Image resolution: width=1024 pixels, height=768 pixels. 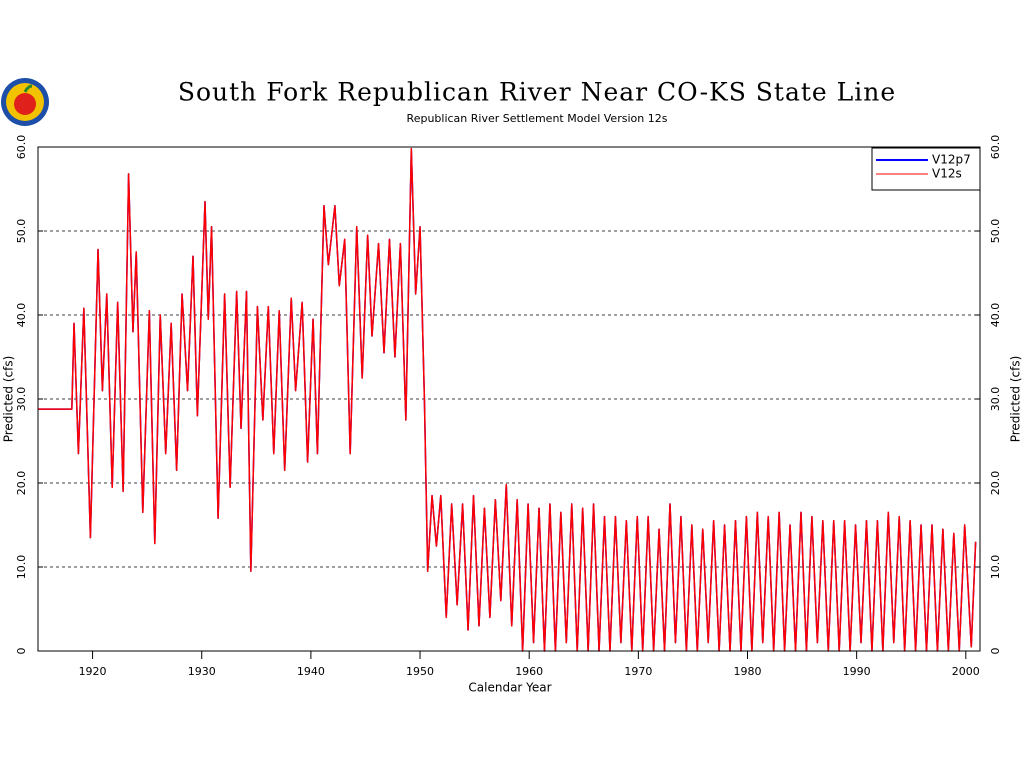 I want to click on x-tick-label: 1930, so click(x=202, y=671).